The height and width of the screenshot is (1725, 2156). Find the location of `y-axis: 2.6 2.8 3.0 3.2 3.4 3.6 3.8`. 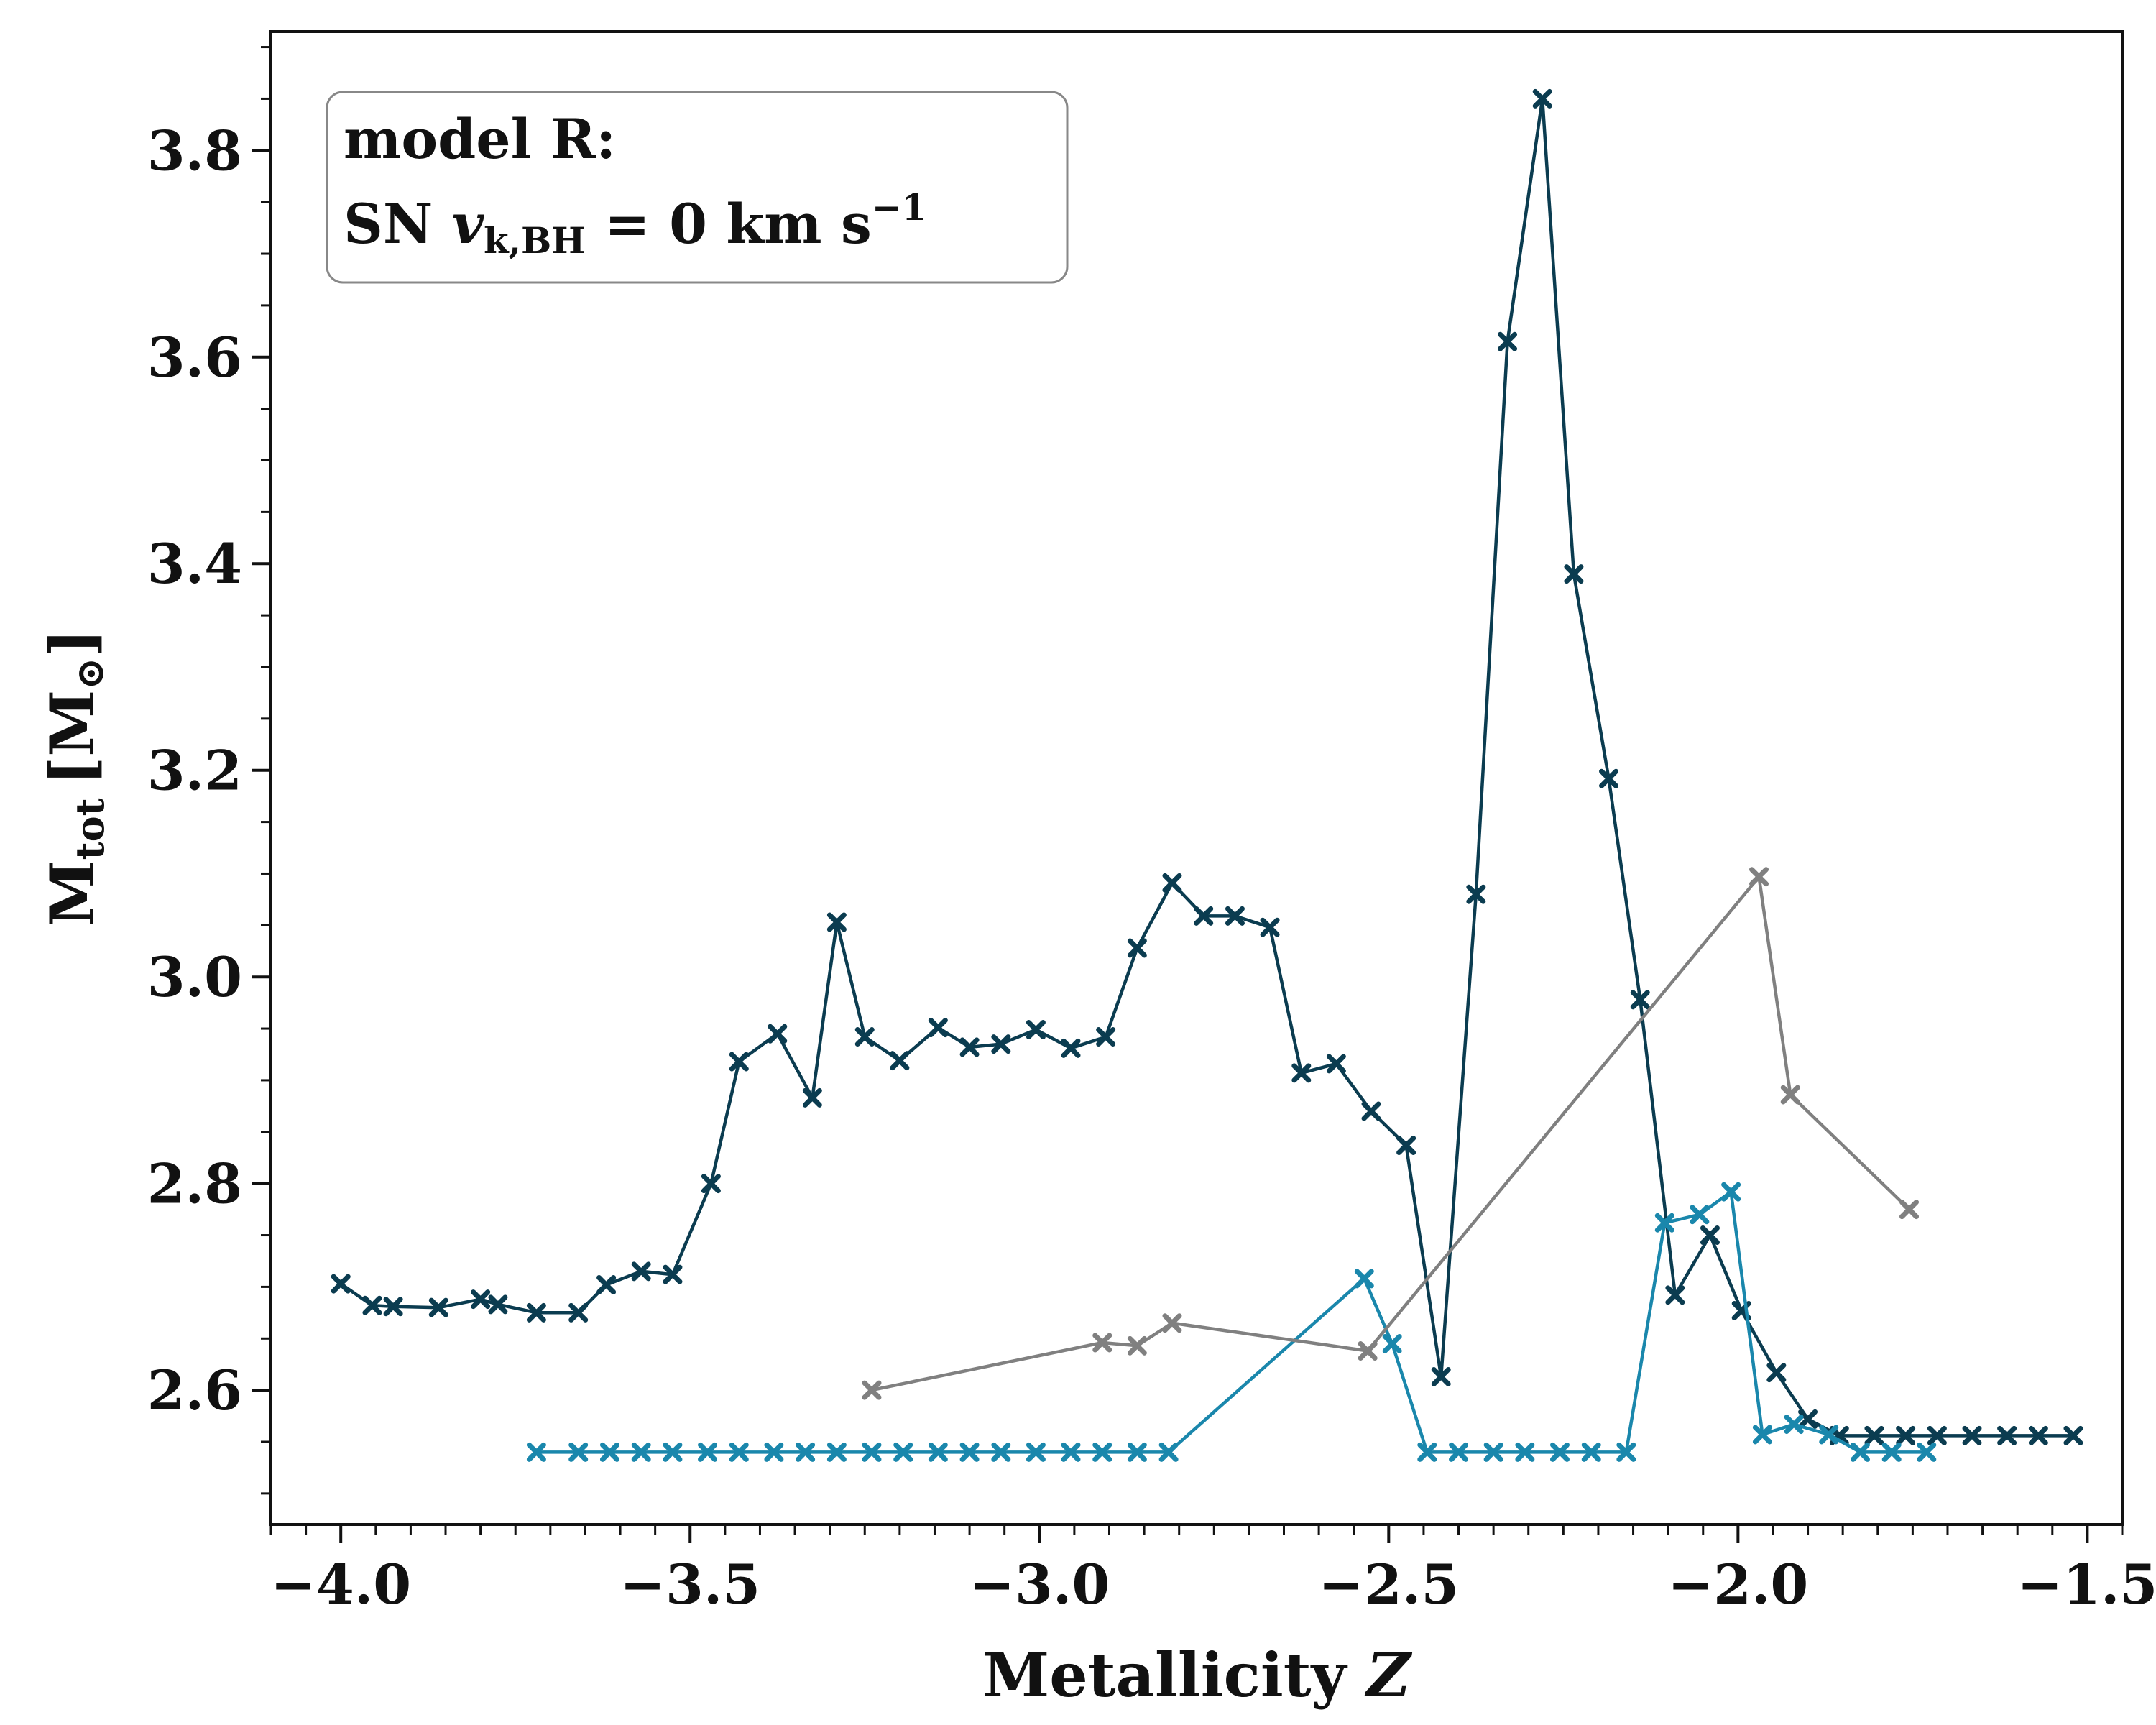

y-axis: 2.6 2.8 3.0 3.2 3.4 3.6 3.8 is located at coordinates (209, 770).